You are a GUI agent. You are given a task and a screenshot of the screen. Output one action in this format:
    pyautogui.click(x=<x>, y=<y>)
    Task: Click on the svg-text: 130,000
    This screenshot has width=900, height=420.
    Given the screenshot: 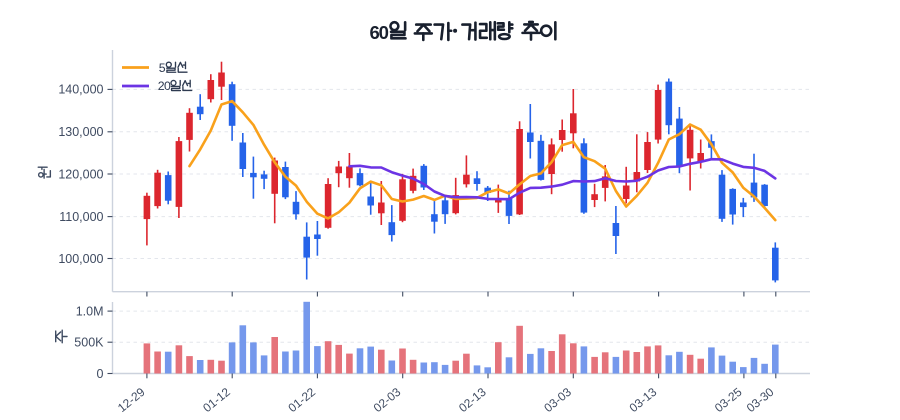 What is the action you would take?
    pyautogui.click(x=80, y=132)
    